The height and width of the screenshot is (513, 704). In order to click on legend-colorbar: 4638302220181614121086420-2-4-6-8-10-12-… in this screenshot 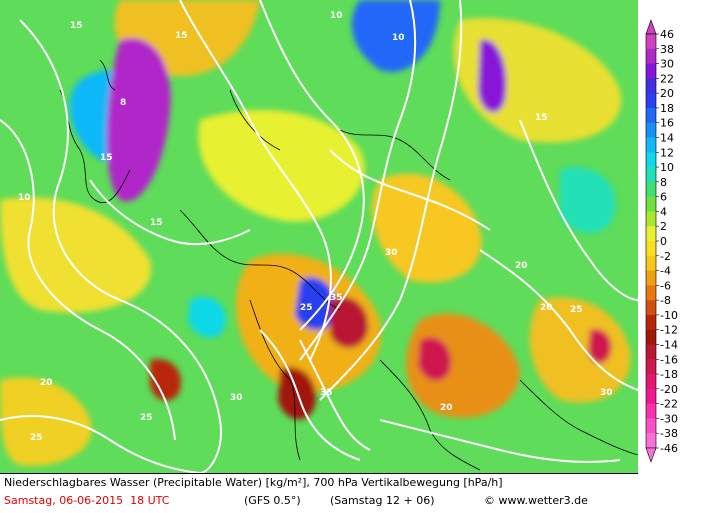, I will do `click(661, 241)`.